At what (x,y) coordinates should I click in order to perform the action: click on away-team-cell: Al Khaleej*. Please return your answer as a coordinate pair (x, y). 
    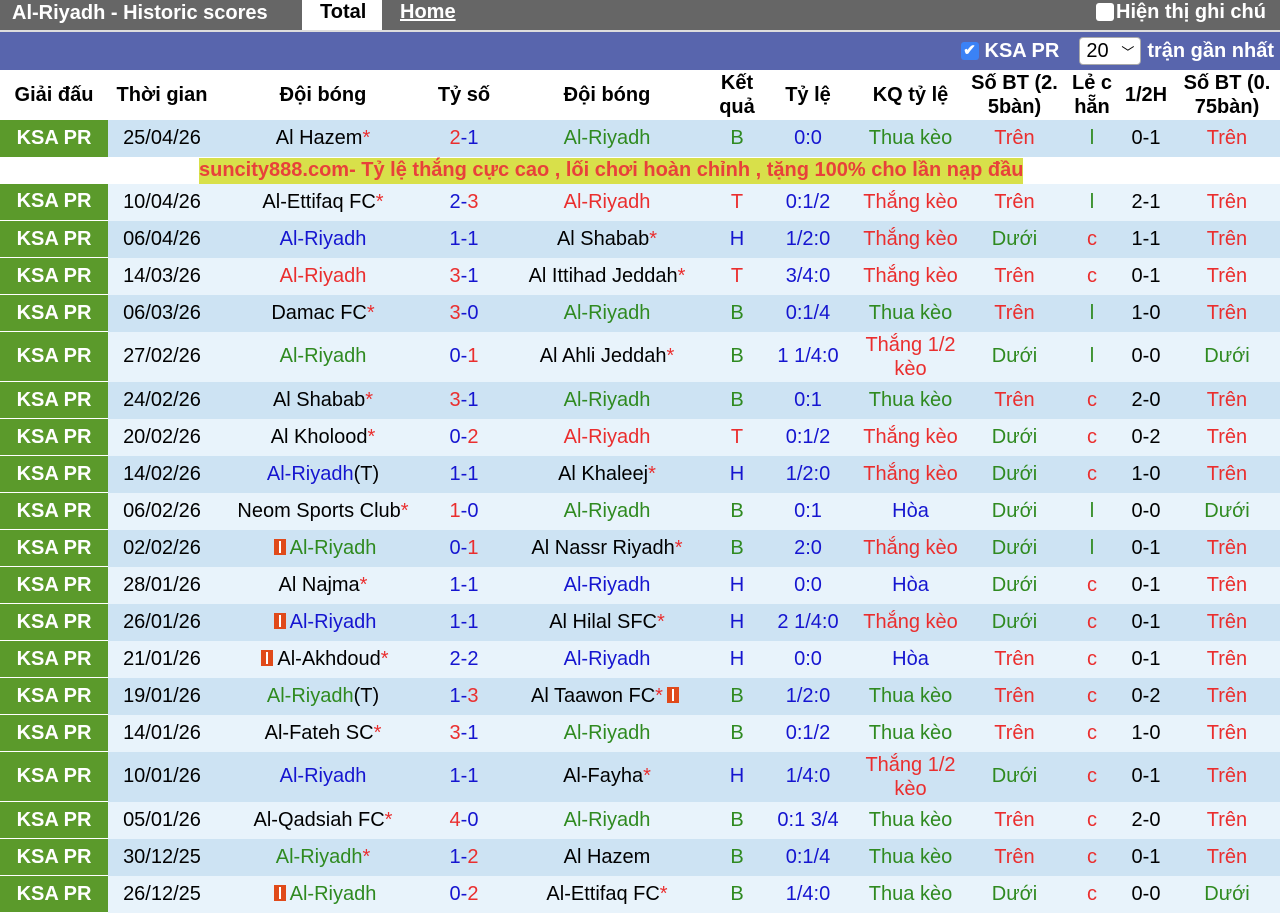
    Looking at the image, I should click on (607, 474).